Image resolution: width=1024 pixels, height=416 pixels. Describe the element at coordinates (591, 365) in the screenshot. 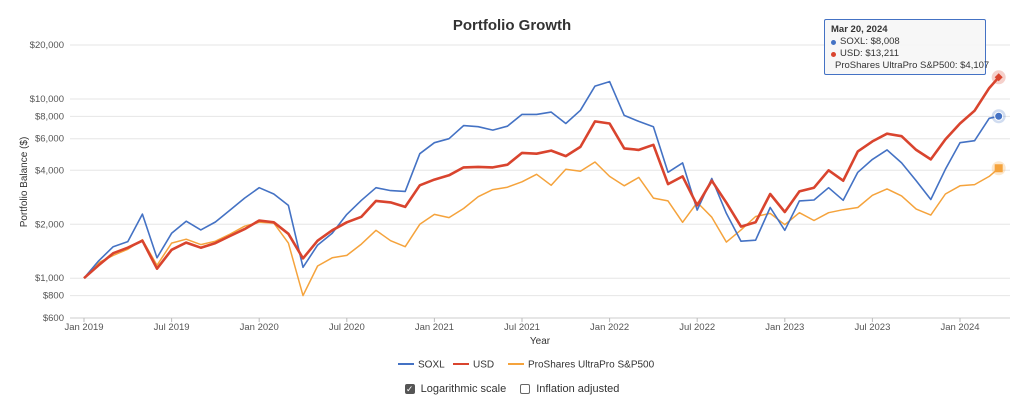

I see `legend-item-label: ProShares UltraPro S&P500` at that location.